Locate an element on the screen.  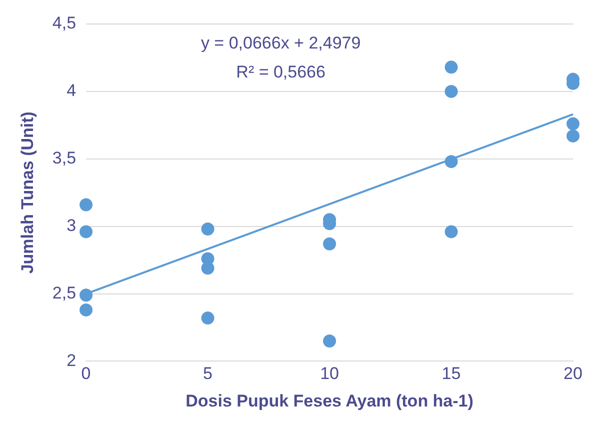
annotation: y = 0,0666x + 2,4979 is located at coordinates (280, 43).